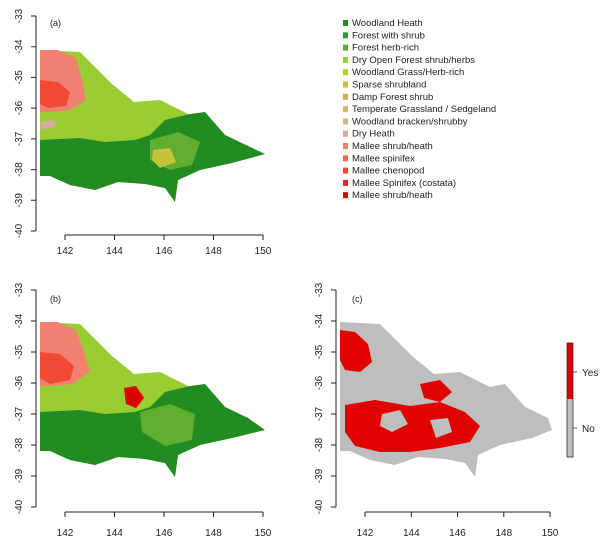 The image size is (600, 550). What do you see at coordinates (416, 424) in the screenshot?
I see `change-no-holes` at bounding box center [416, 424].